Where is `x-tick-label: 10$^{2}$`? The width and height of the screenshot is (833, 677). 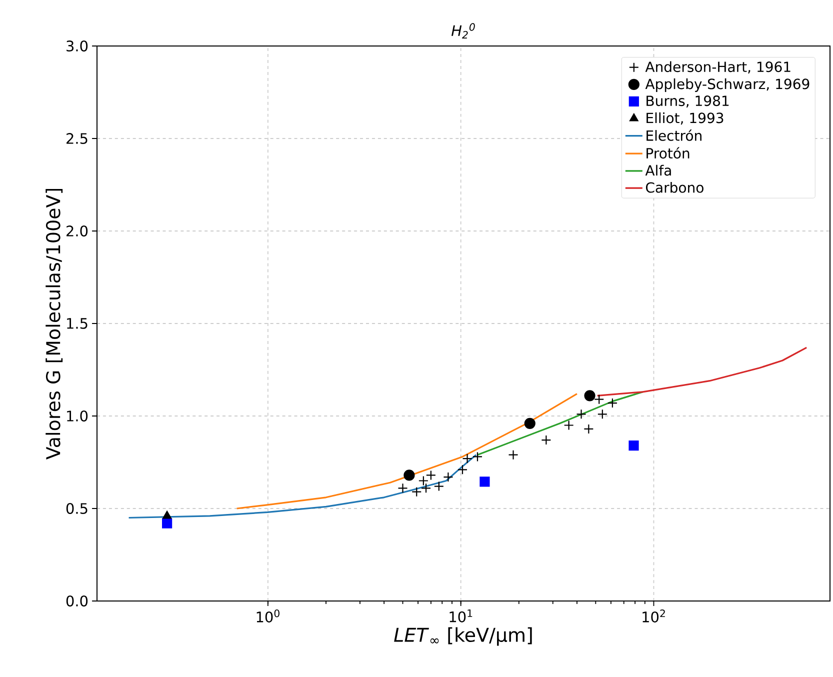 x-tick-label: 10$^{2}$ is located at coordinates (653, 616).